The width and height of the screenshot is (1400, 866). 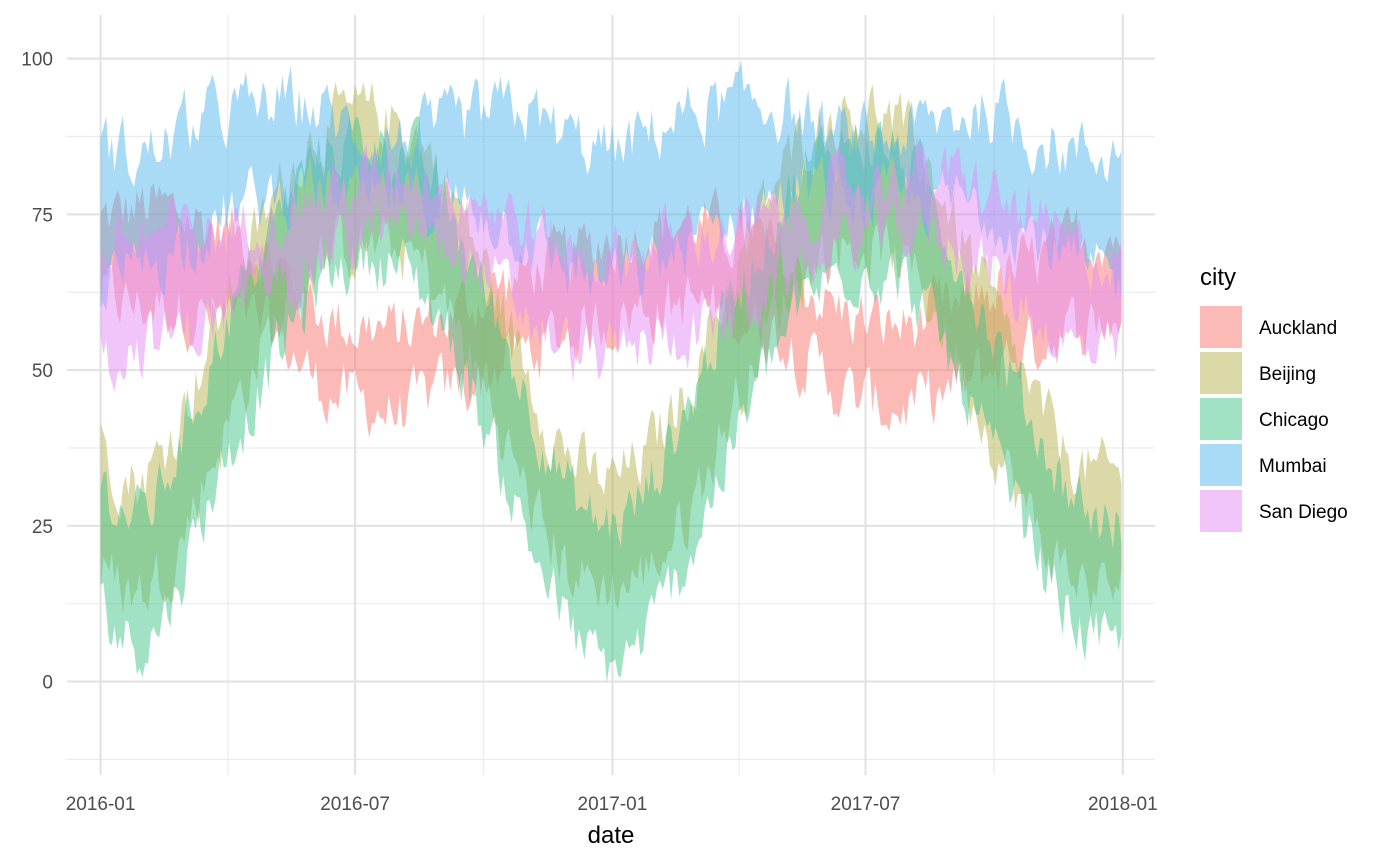 What do you see at coordinates (101, 804) in the screenshot?
I see `x-tick-label-2016-01: 2016-01` at bounding box center [101, 804].